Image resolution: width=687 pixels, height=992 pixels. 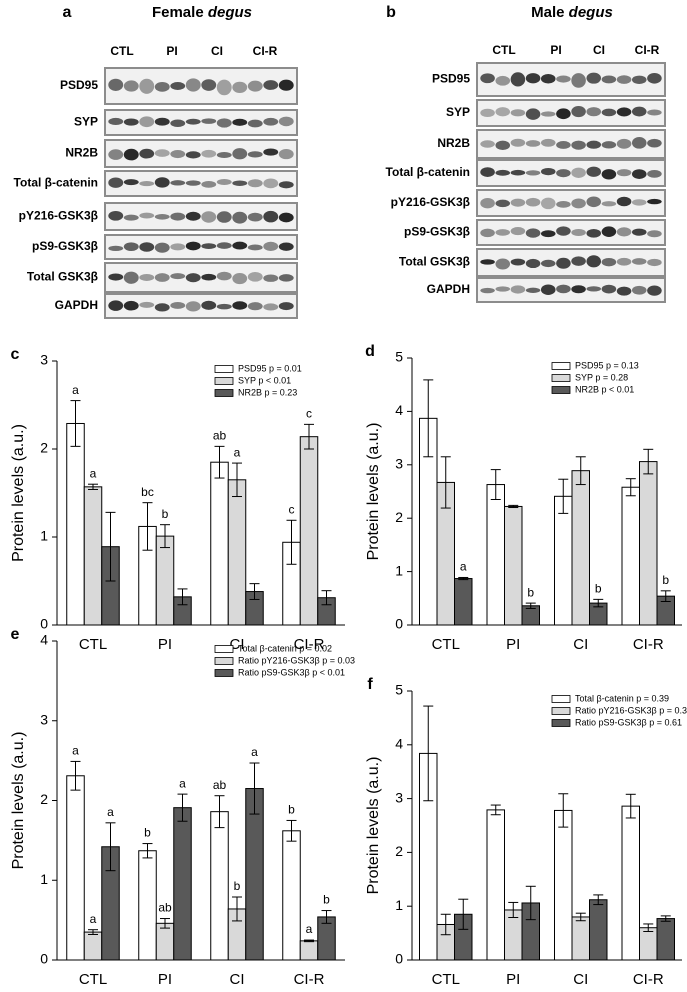 I want to click on blot-title-italic: degus, so click(x=591, y=12).